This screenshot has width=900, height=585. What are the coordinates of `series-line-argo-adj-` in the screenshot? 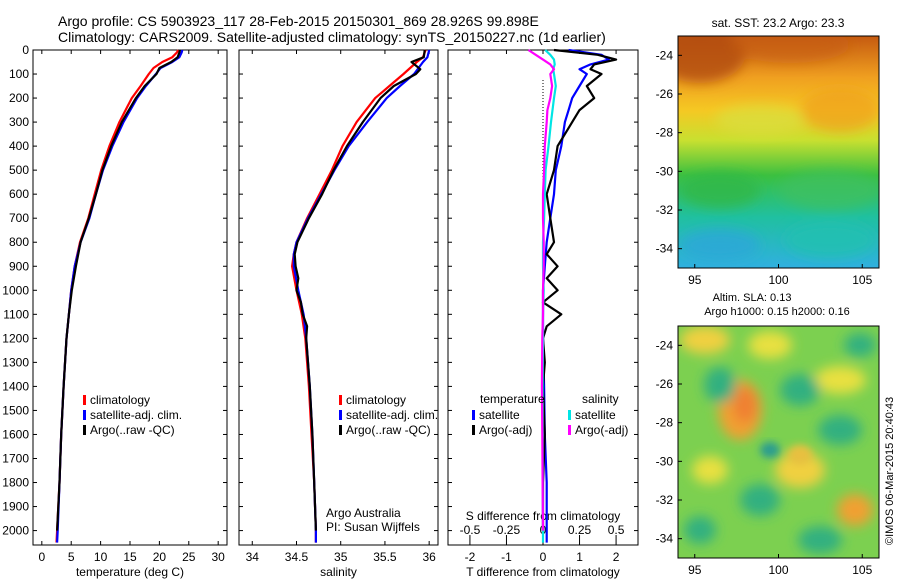 It's located at (541, 290).